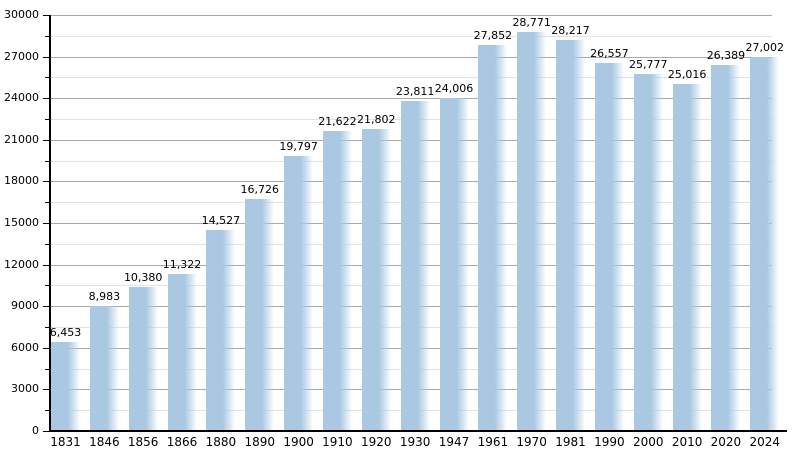 Image resolution: width=800 pixels, height=450 pixels. Describe the element at coordinates (609, 53) in the screenshot. I see `bar-value-1990: 26,557` at that location.